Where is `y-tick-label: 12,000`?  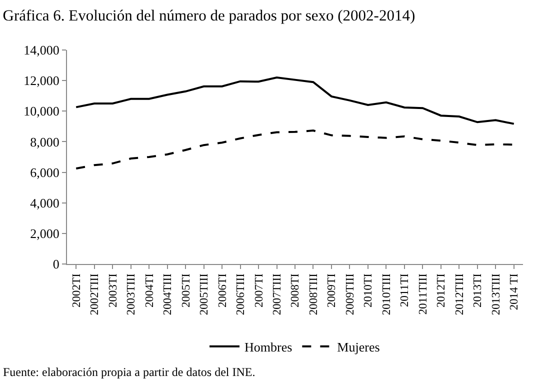
y-tick-label: 12,000 is located at coordinates (42, 80).